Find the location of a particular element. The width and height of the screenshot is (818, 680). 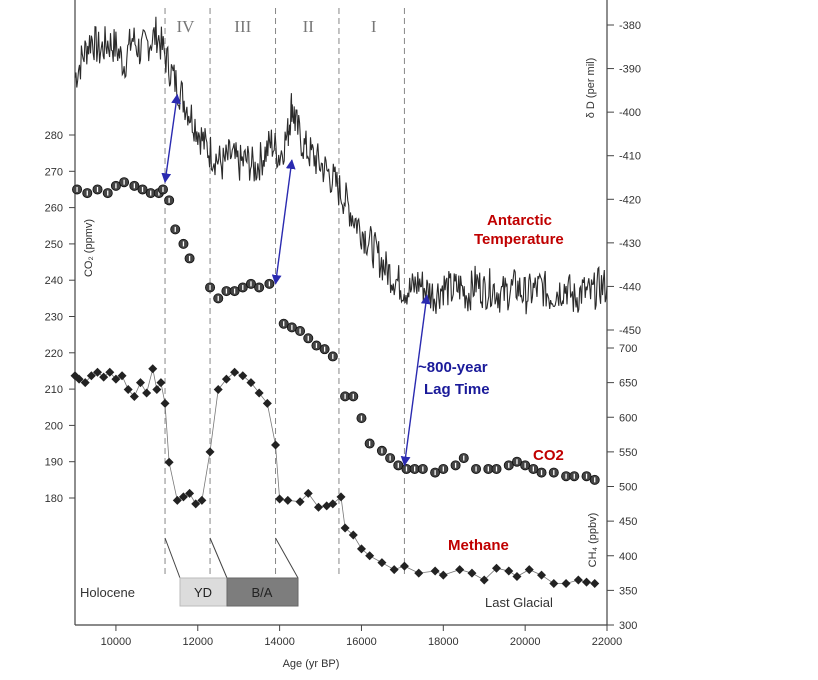

yd-band is located at coordinates (203, 592).